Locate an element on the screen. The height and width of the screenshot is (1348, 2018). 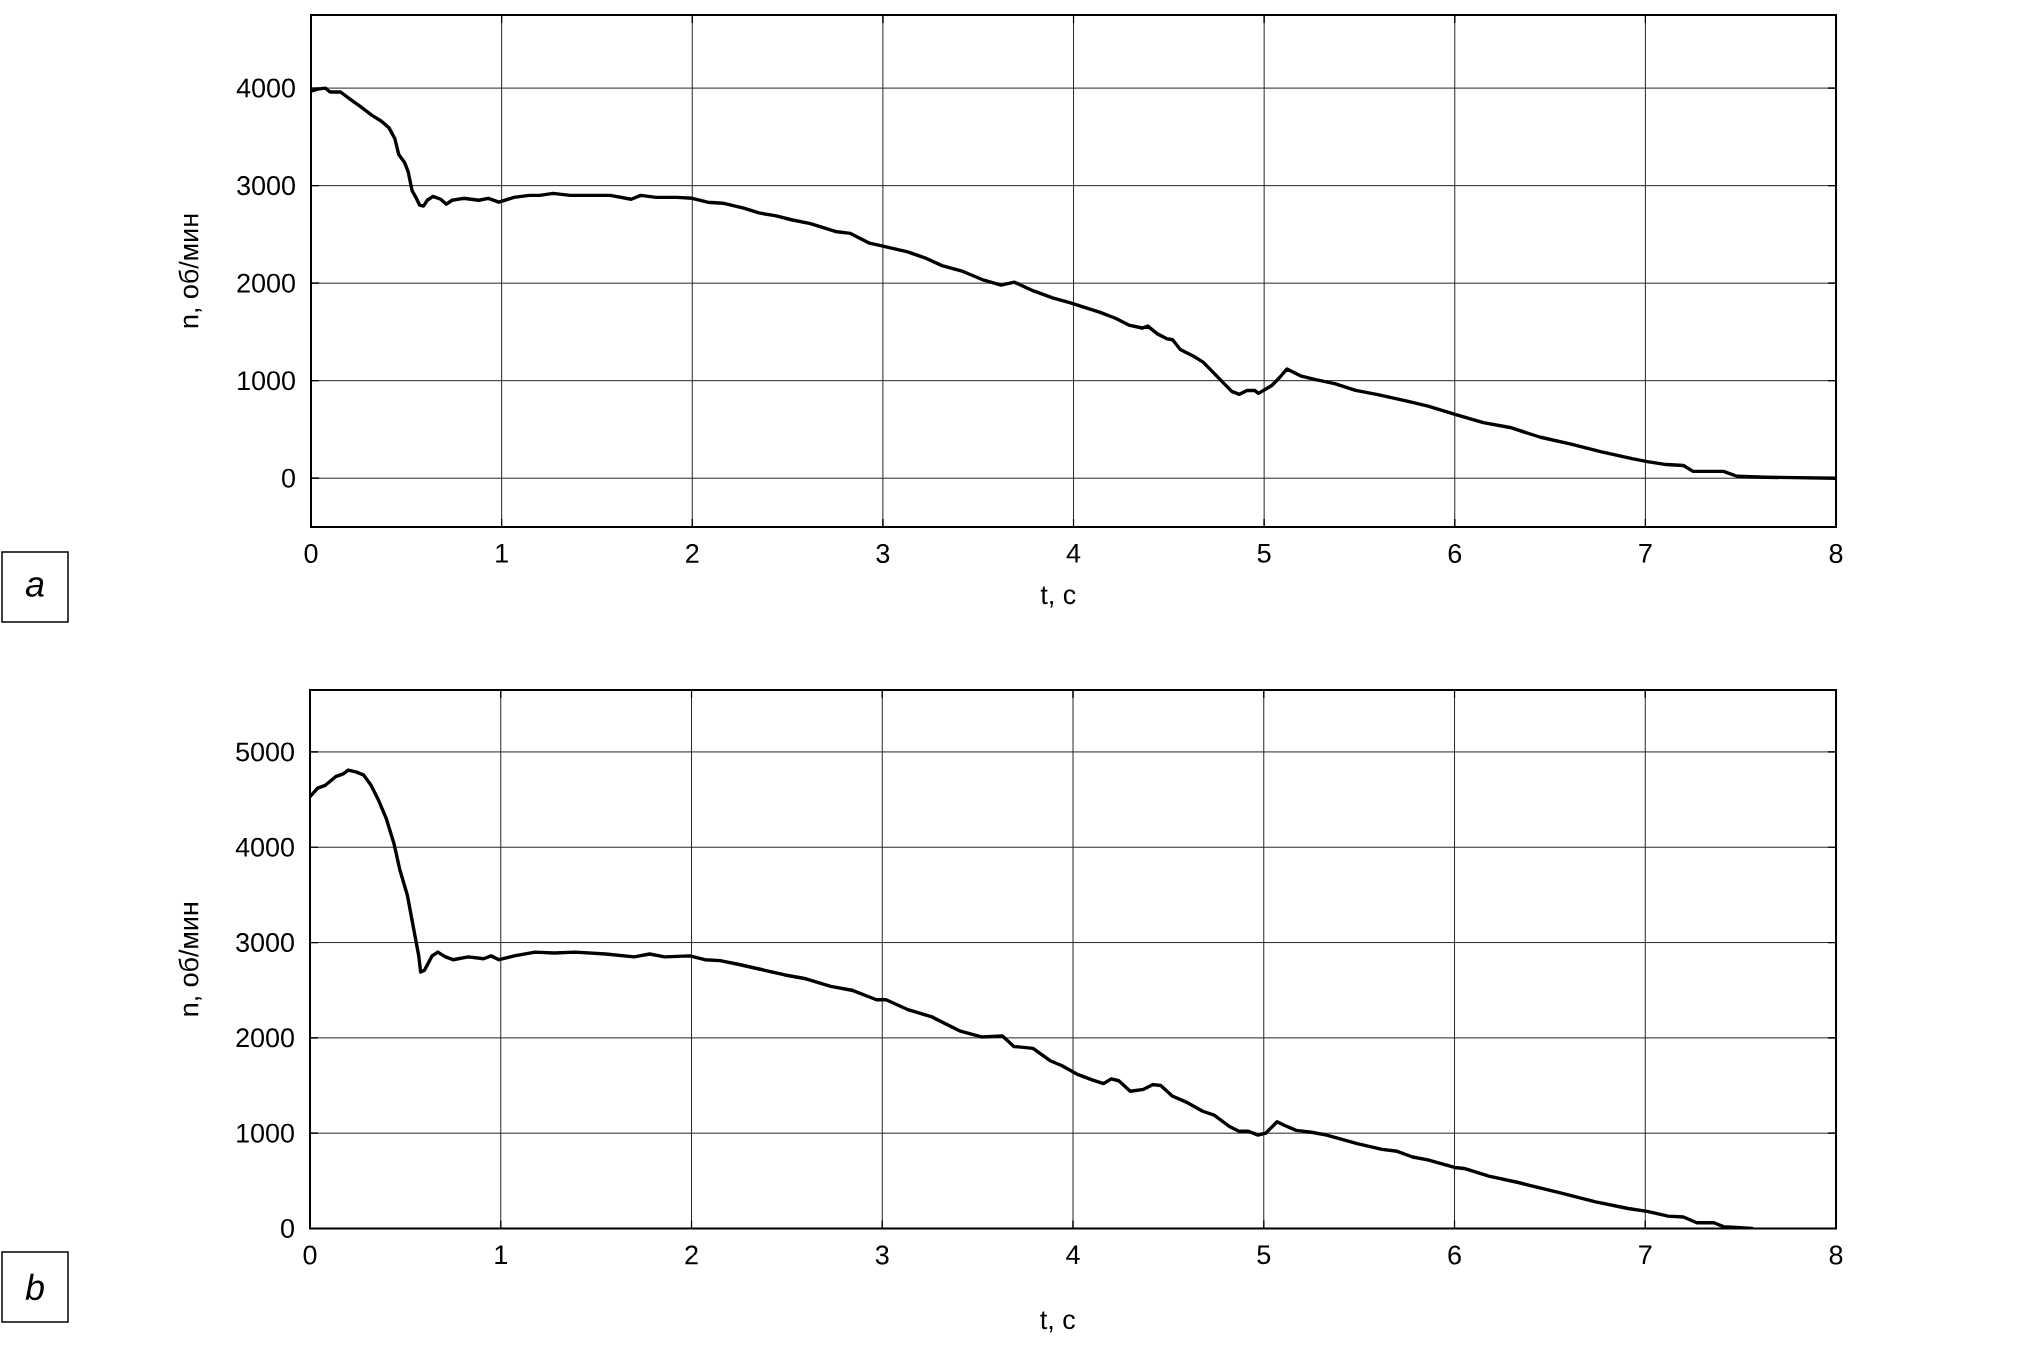
text: b is located at coordinates (34, 1287).